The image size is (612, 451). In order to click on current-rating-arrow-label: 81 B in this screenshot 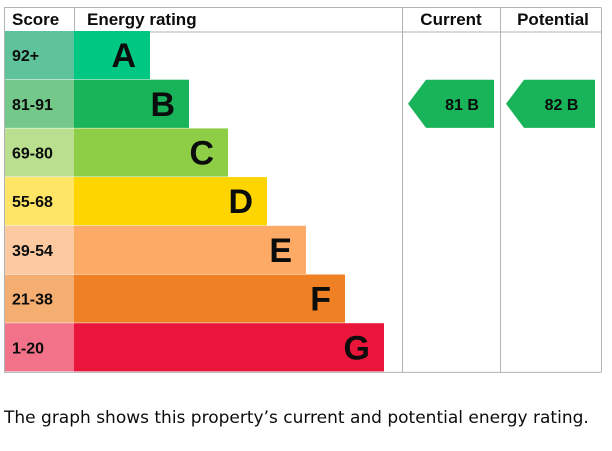, I will do `click(462, 105)`.